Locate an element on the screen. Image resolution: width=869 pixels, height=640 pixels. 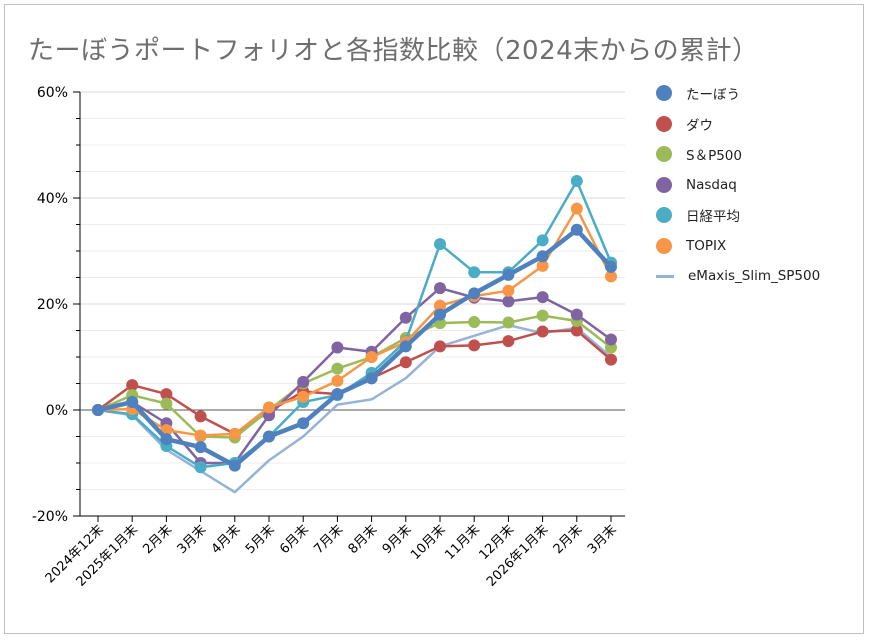
y-tick-label: 20% is located at coordinates (52, 305).